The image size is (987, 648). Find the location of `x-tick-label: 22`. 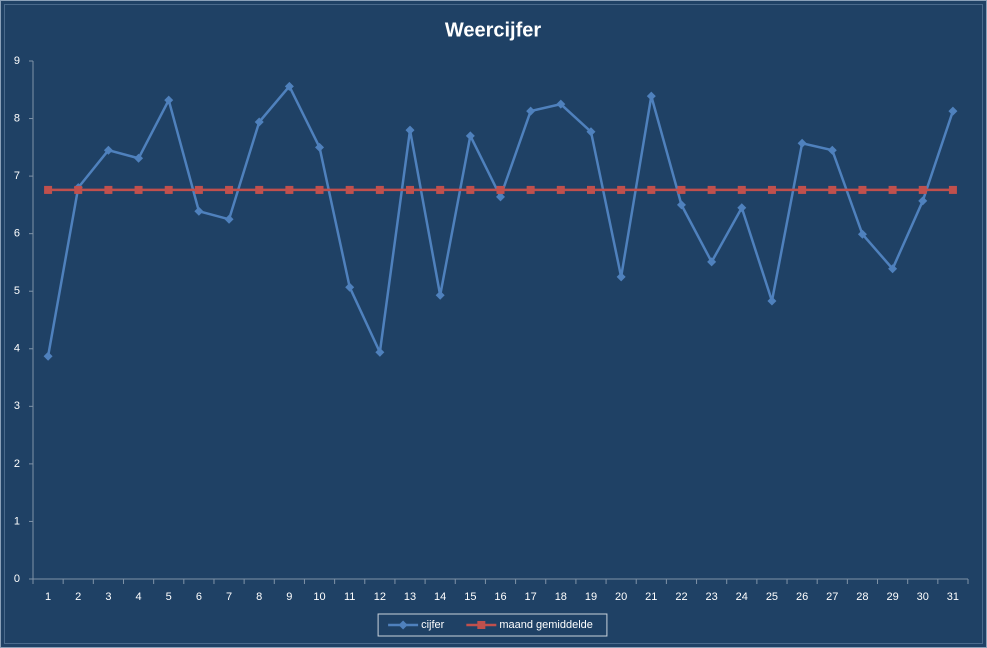

x-tick-label: 22 is located at coordinates (681, 597).